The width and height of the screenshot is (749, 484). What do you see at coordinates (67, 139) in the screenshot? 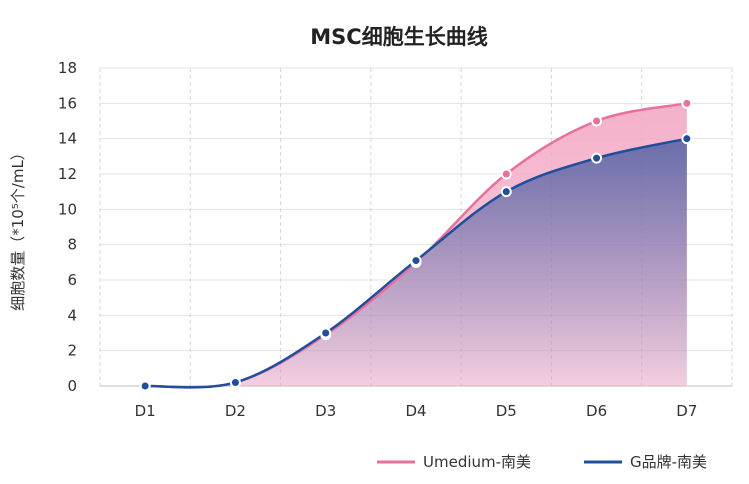
I see `y-tick-label: 14` at bounding box center [67, 139].